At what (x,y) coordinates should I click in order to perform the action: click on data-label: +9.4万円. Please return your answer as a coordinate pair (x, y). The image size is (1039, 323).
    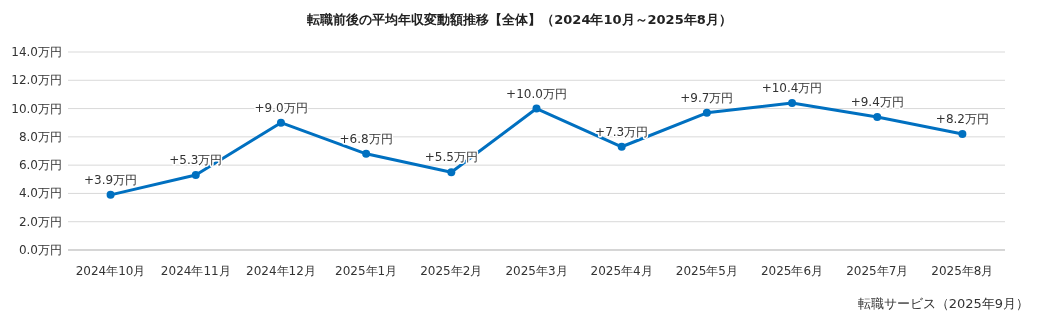
    Looking at the image, I should click on (877, 102).